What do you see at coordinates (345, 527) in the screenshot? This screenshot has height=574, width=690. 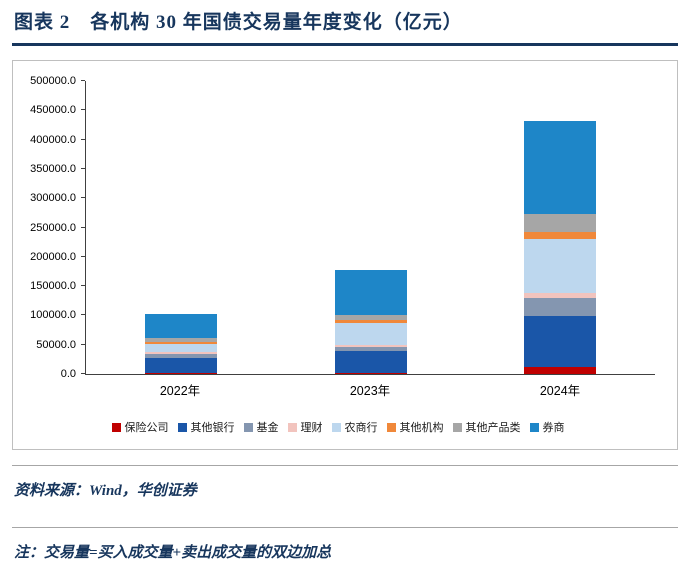 I see `separator-line-bottom` at bounding box center [345, 527].